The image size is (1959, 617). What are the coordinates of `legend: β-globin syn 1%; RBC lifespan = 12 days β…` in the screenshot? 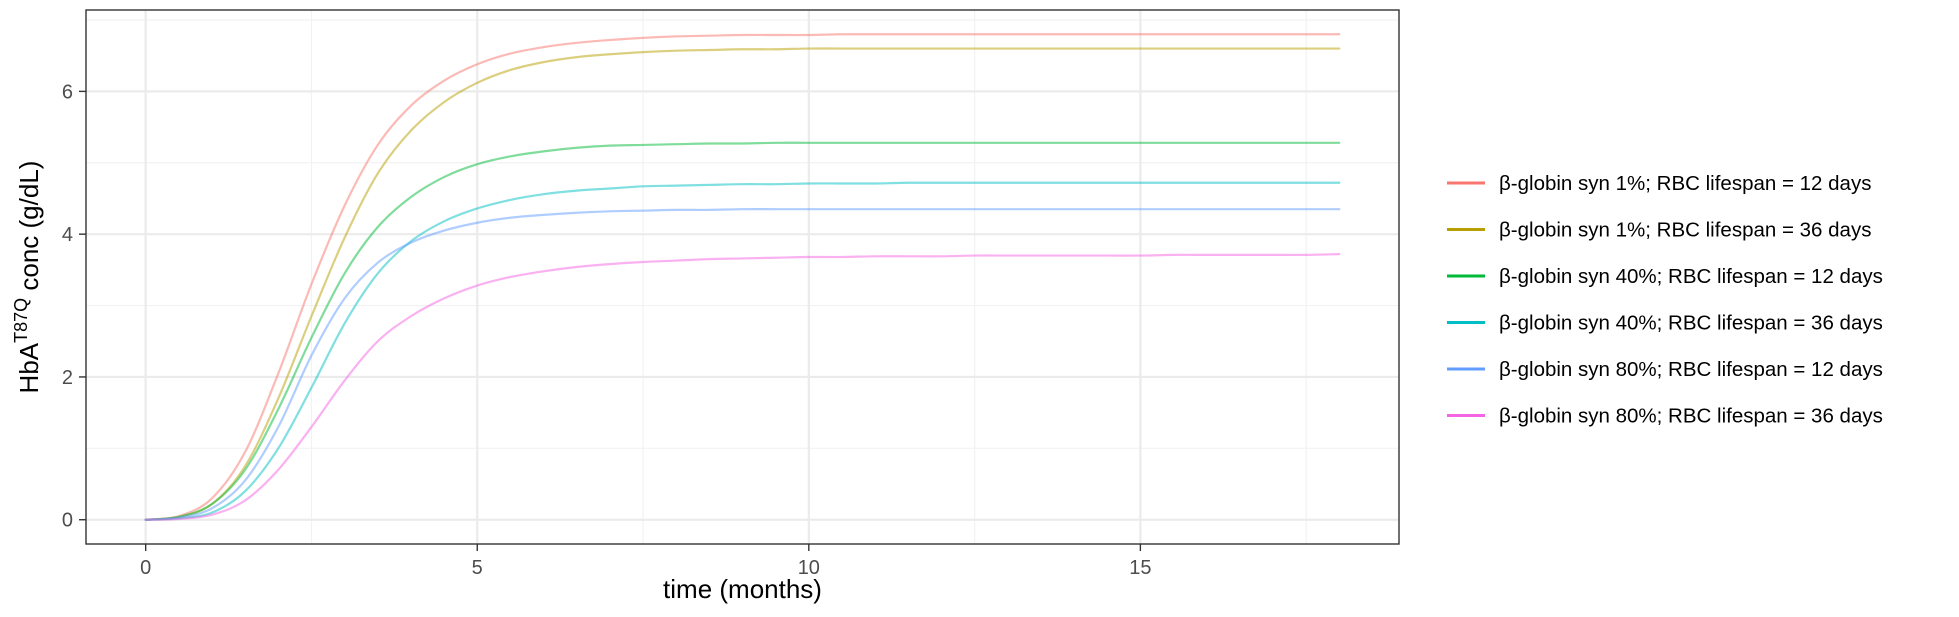 It's located at (1665, 300).